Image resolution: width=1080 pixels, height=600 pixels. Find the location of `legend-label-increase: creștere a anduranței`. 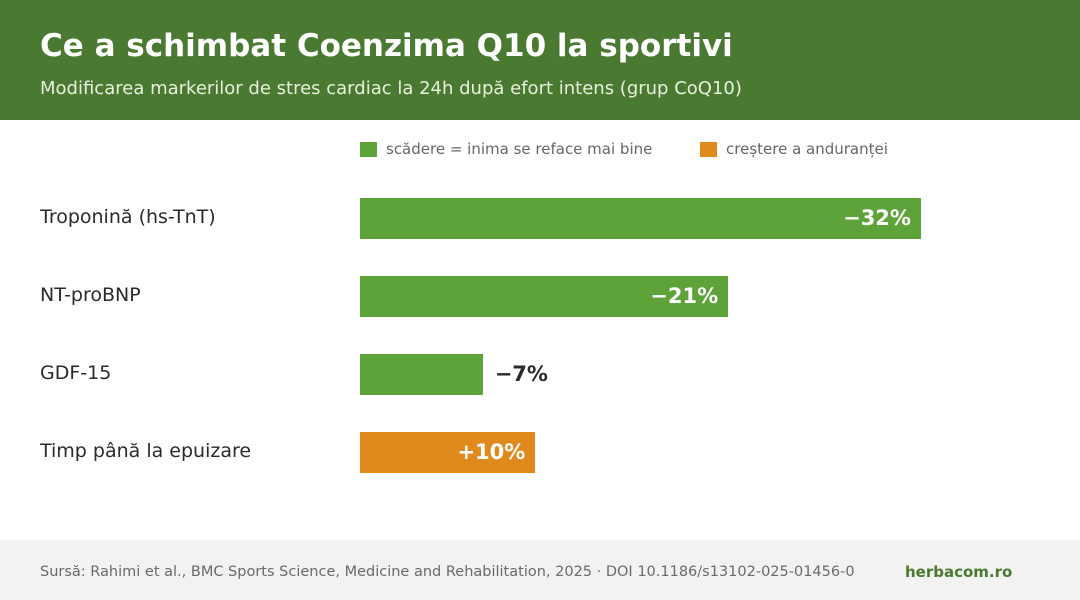

legend-label-increase: creștere a anduranței is located at coordinates (807, 149).